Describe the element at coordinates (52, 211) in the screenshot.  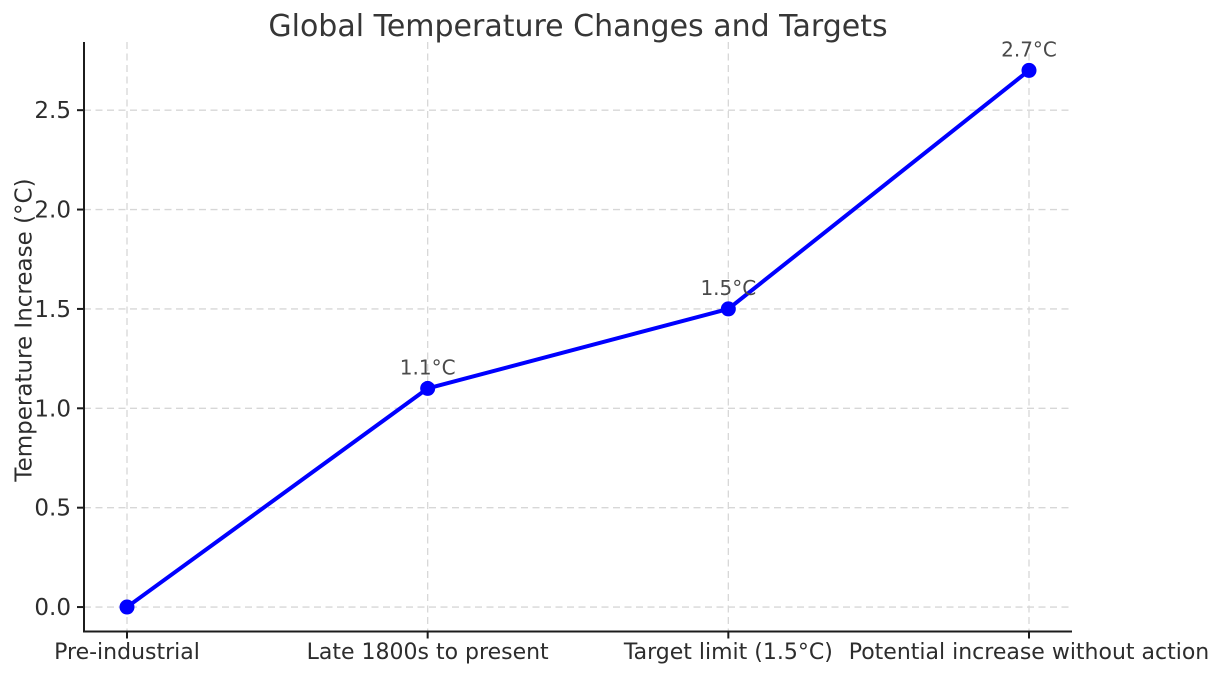
I see `y-tick-label: 2.0` at that location.